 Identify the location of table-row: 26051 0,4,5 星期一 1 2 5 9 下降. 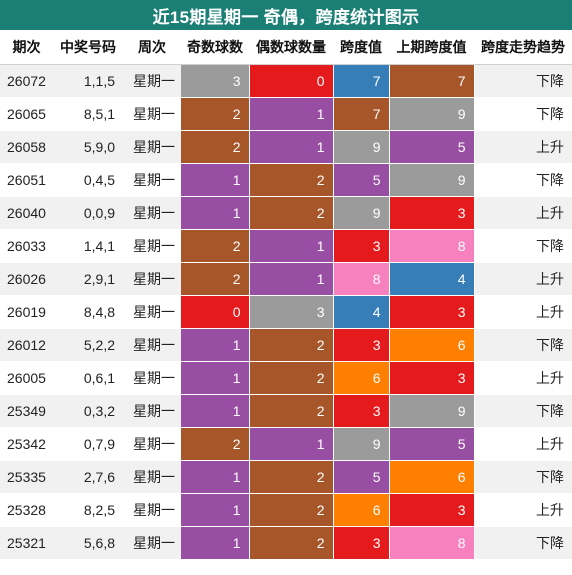
(286, 180).